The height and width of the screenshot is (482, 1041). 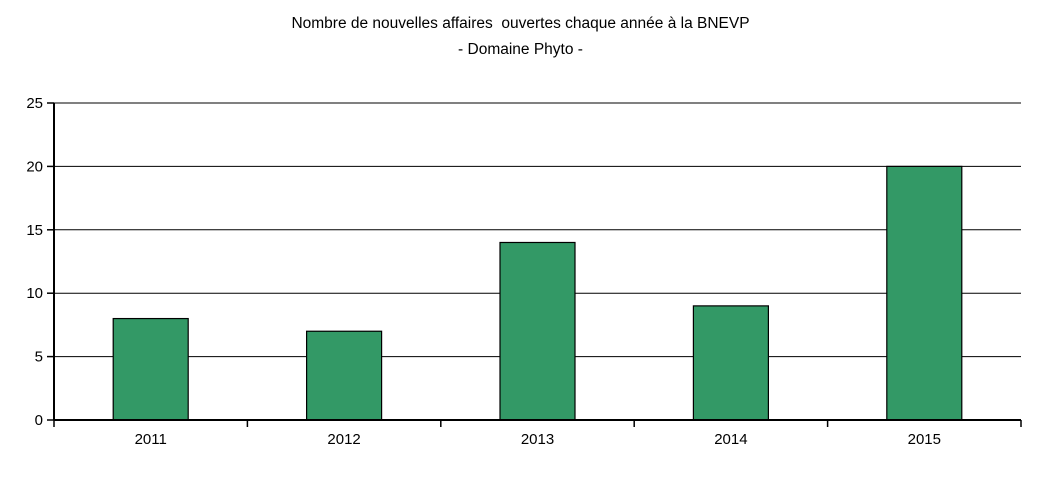 I want to click on x-tick-label-2012: 2012, so click(x=343, y=439).